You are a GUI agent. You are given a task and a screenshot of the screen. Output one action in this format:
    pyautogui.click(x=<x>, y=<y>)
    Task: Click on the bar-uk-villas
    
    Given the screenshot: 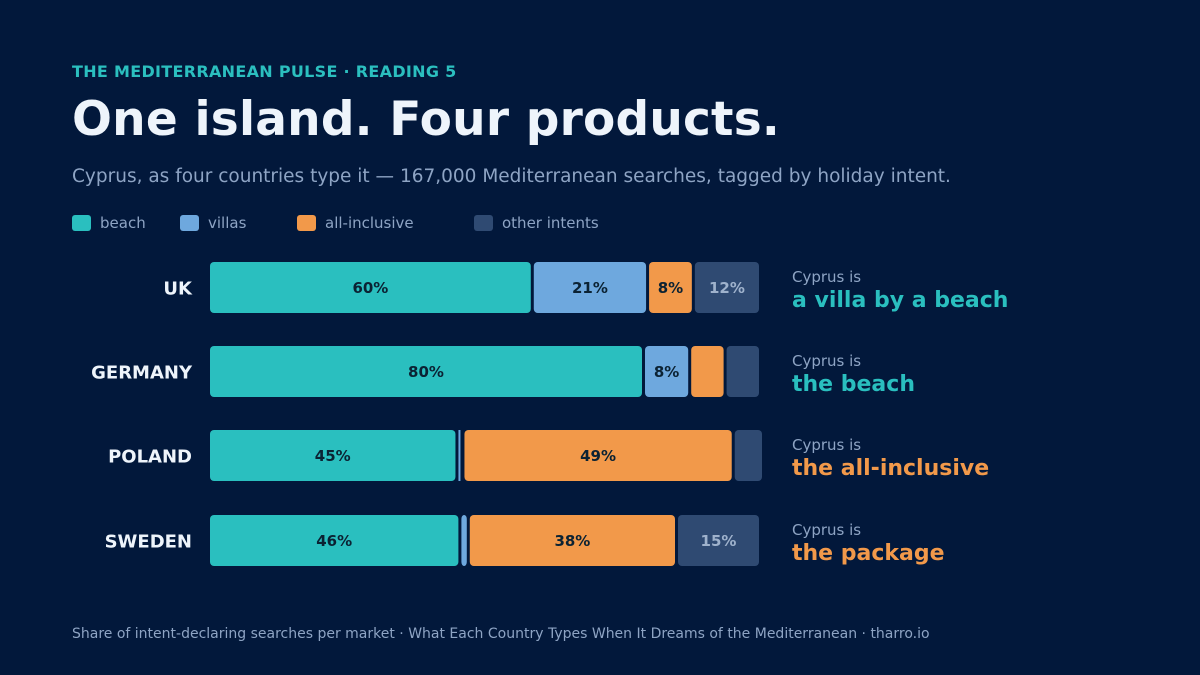 What is the action you would take?
    pyautogui.click(x=590, y=287)
    